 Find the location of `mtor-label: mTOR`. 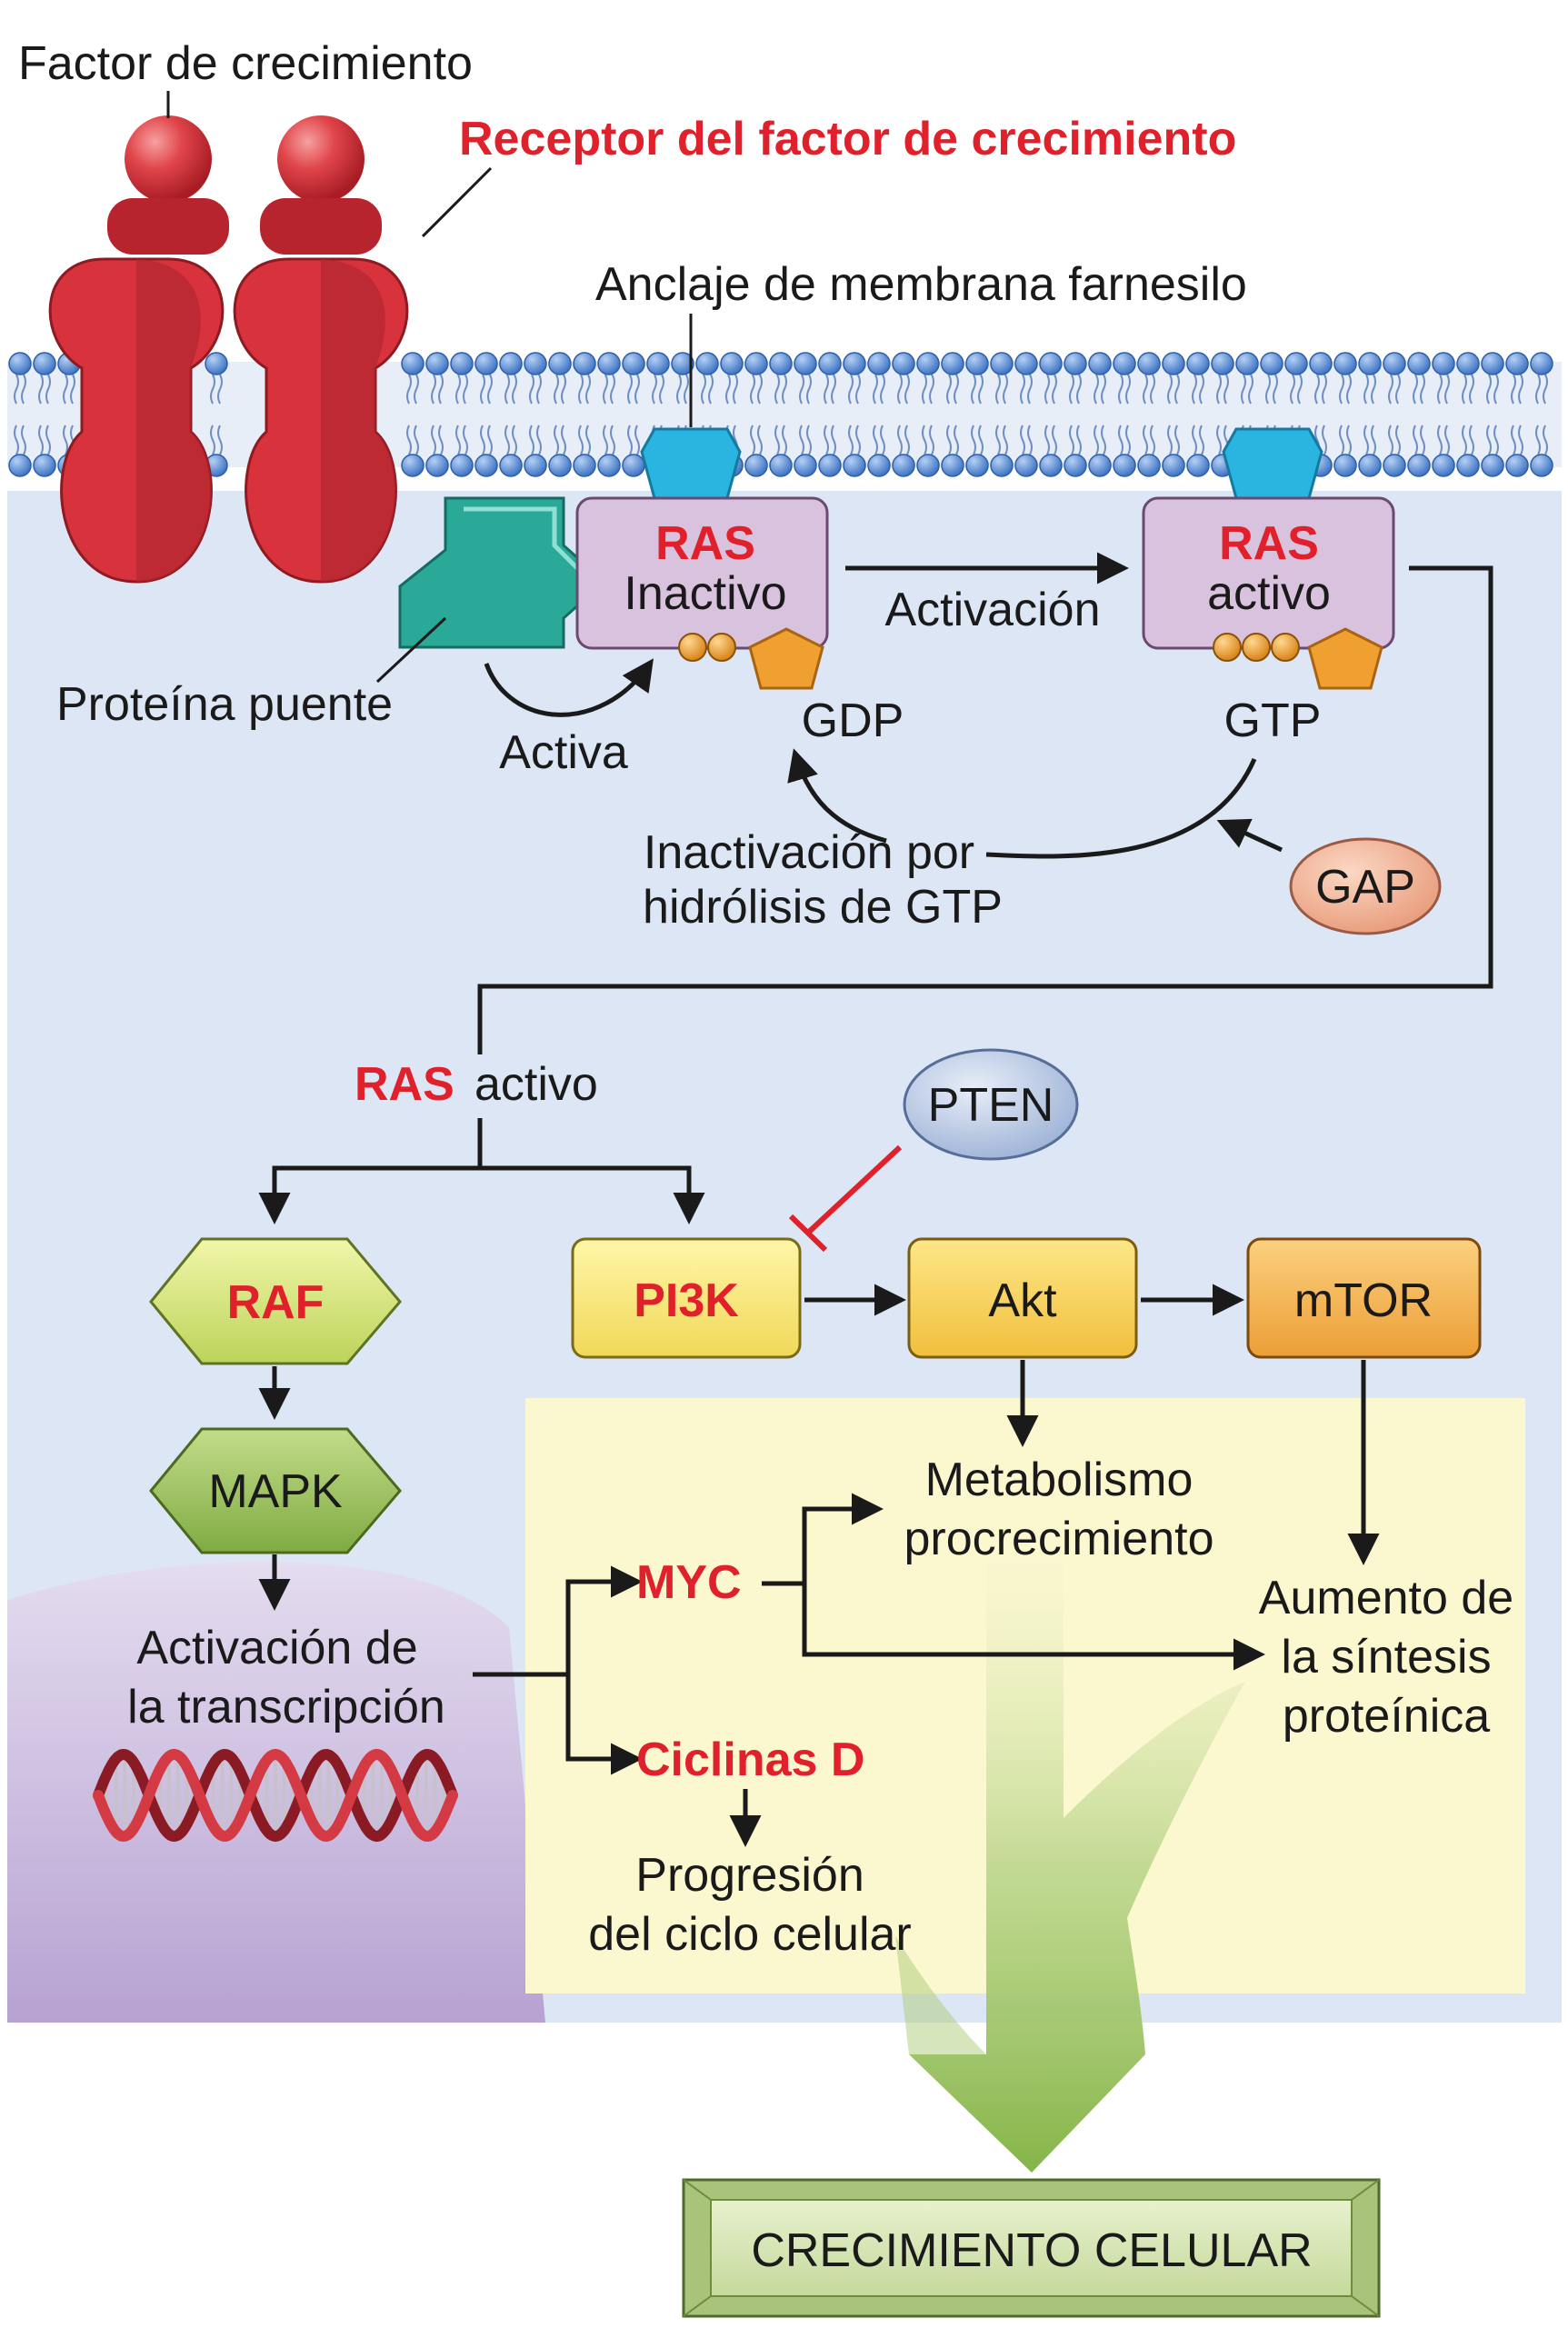

mtor-label: mTOR is located at coordinates (1364, 1300).